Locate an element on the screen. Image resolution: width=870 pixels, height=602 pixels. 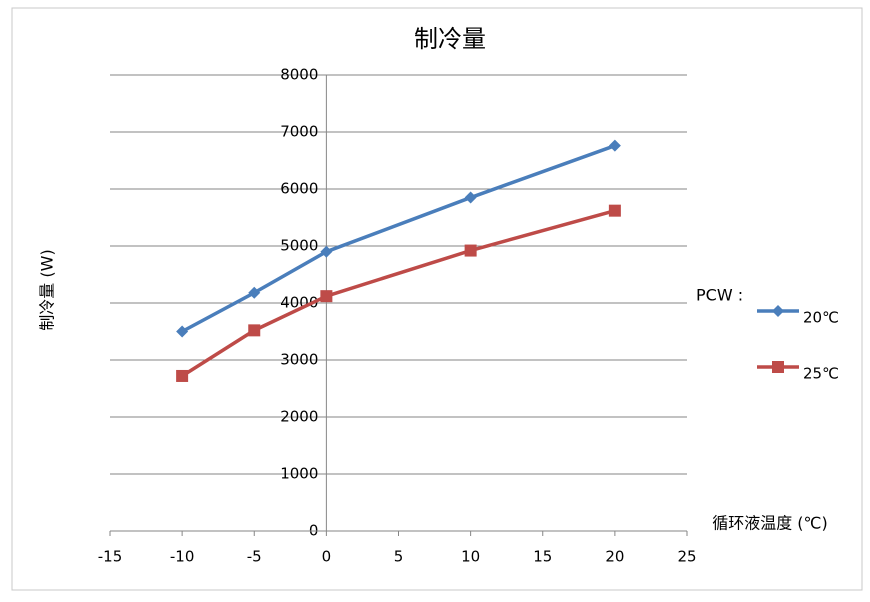
chart-title: 制冷量 is located at coordinates (450, 39).